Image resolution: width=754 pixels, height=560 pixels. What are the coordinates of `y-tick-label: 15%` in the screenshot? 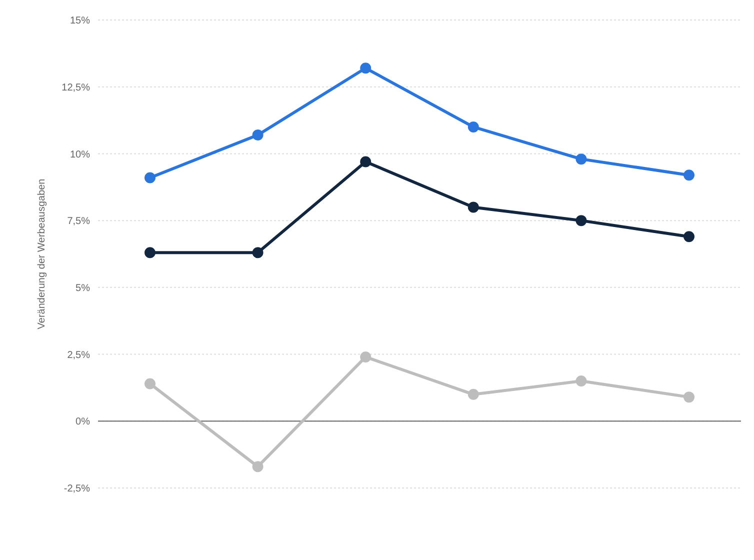 It's located at (80, 21).